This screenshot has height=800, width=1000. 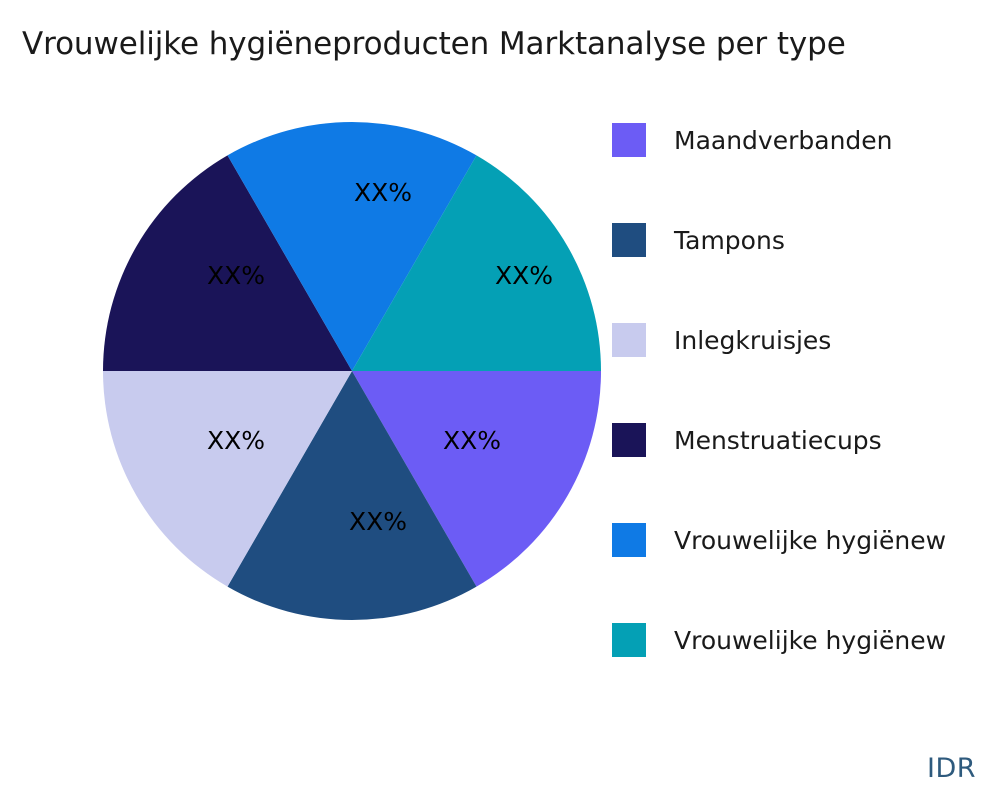 I want to click on watermark-idr: IDR, so click(x=951, y=768).